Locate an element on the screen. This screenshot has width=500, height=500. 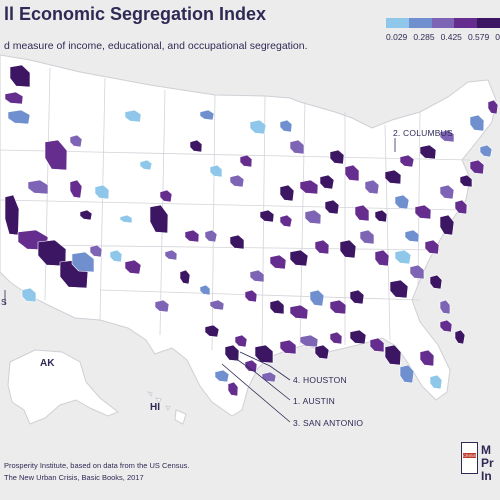
logo-badge: CRISIS is located at coordinates (470, 455).